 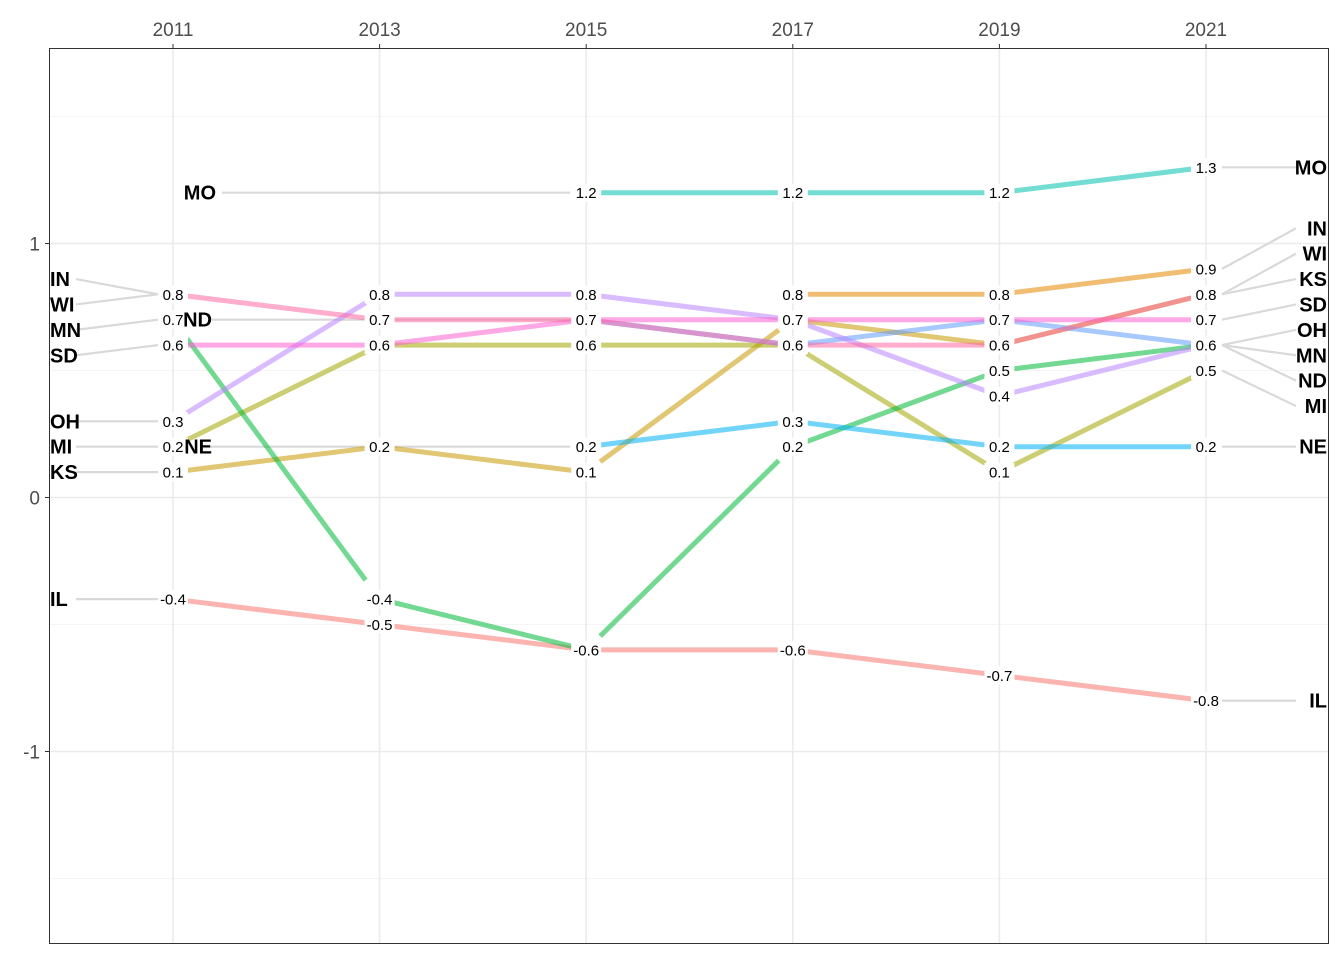 I want to click on x-tick-label: 2013, so click(x=379, y=30).